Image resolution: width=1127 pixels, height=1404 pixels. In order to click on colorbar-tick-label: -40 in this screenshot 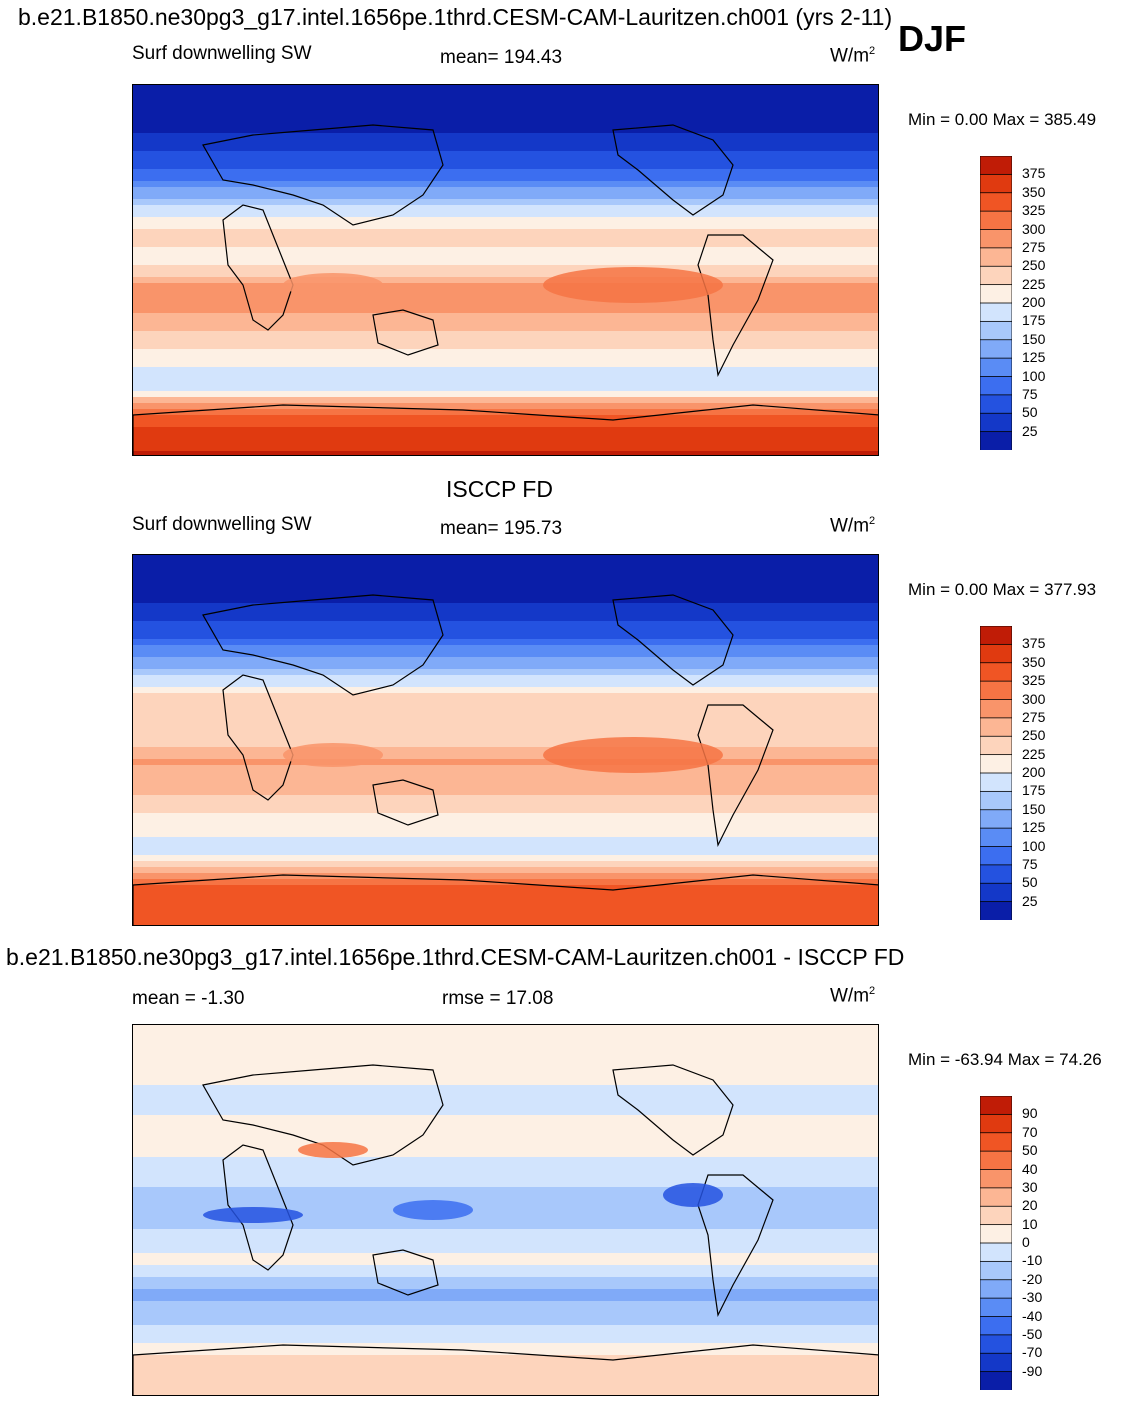, I will do `click(1032, 1315)`.